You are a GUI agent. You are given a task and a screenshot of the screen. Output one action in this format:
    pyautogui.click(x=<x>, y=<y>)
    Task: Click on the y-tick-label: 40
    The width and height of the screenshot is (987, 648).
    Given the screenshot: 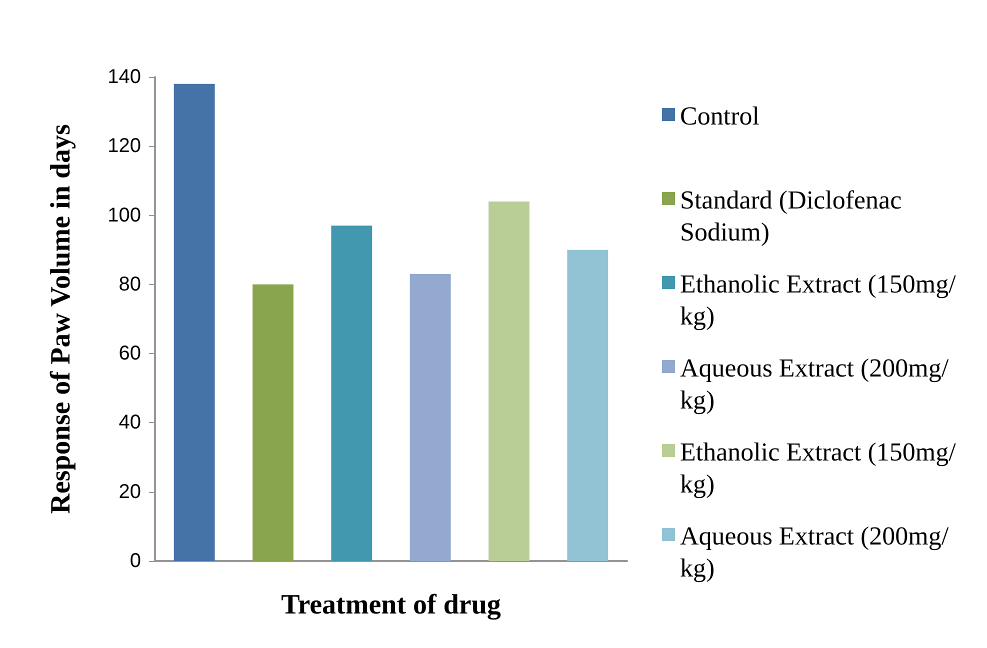 What is the action you would take?
    pyautogui.click(x=129, y=423)
    